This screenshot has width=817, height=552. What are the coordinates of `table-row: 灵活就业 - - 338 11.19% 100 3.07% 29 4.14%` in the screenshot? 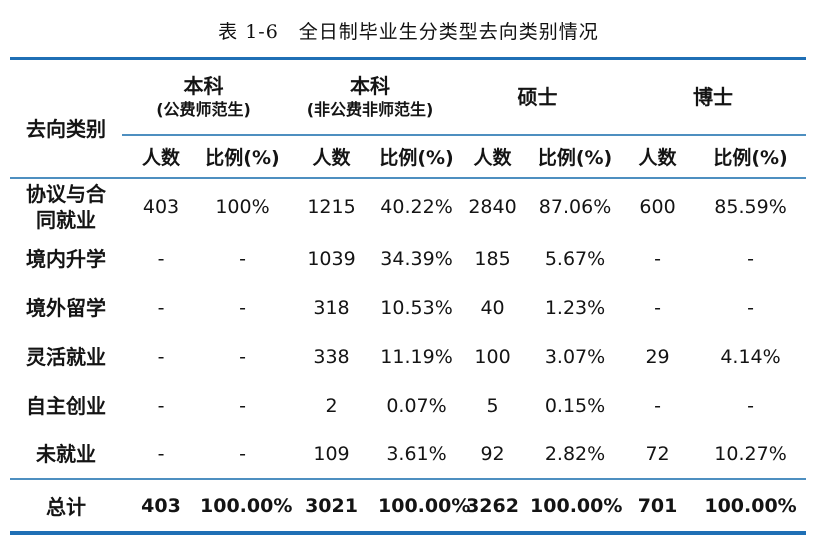 It's located at (408, 356).